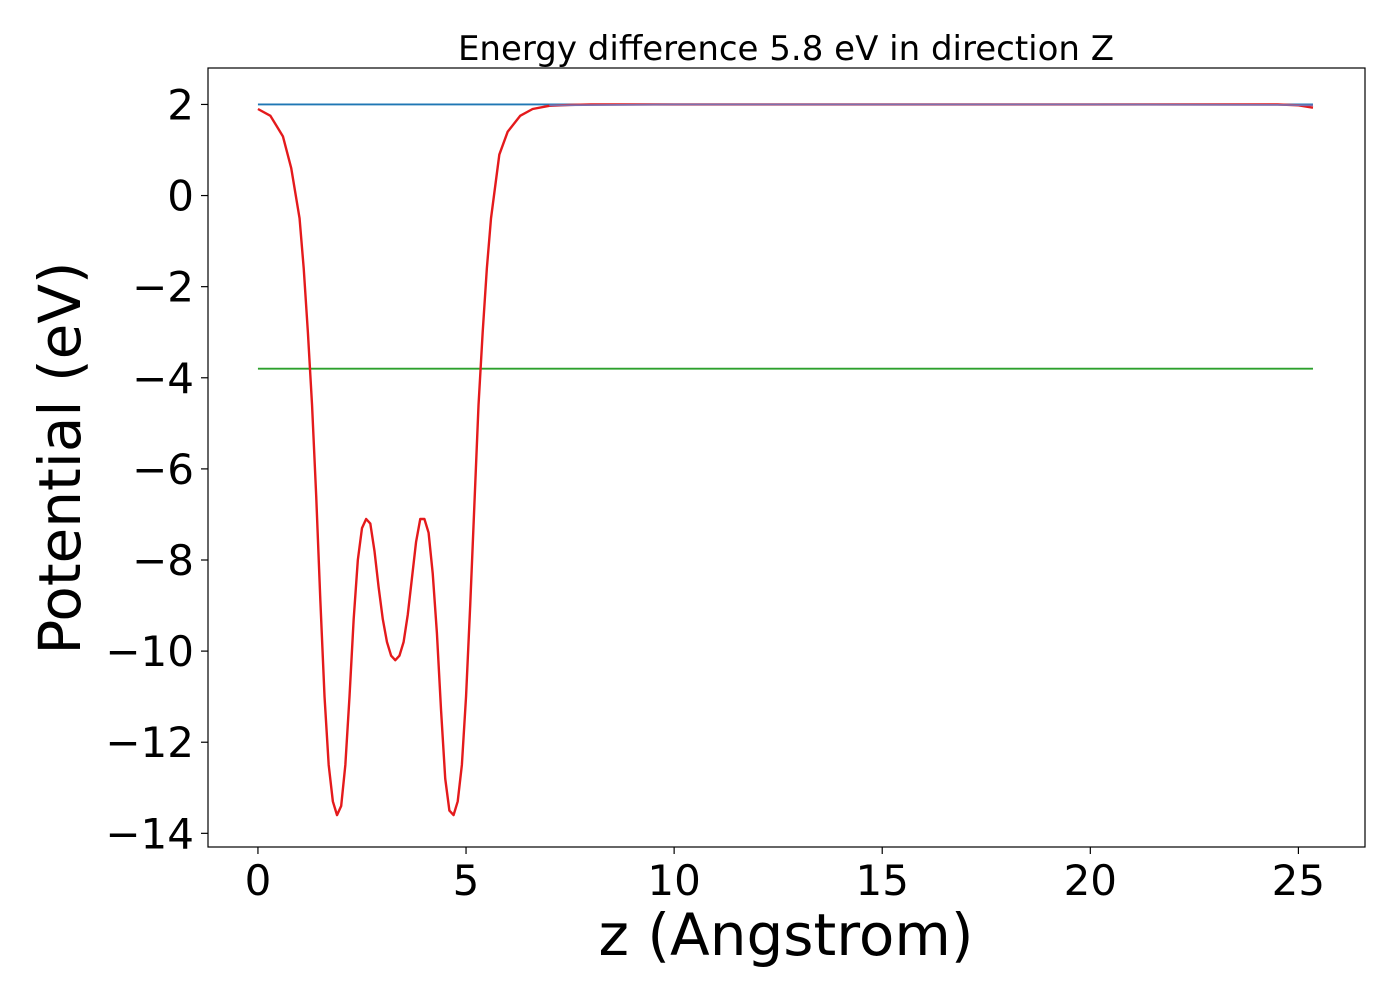  I want to click on y-tick-label: −4, so click(163, 378).